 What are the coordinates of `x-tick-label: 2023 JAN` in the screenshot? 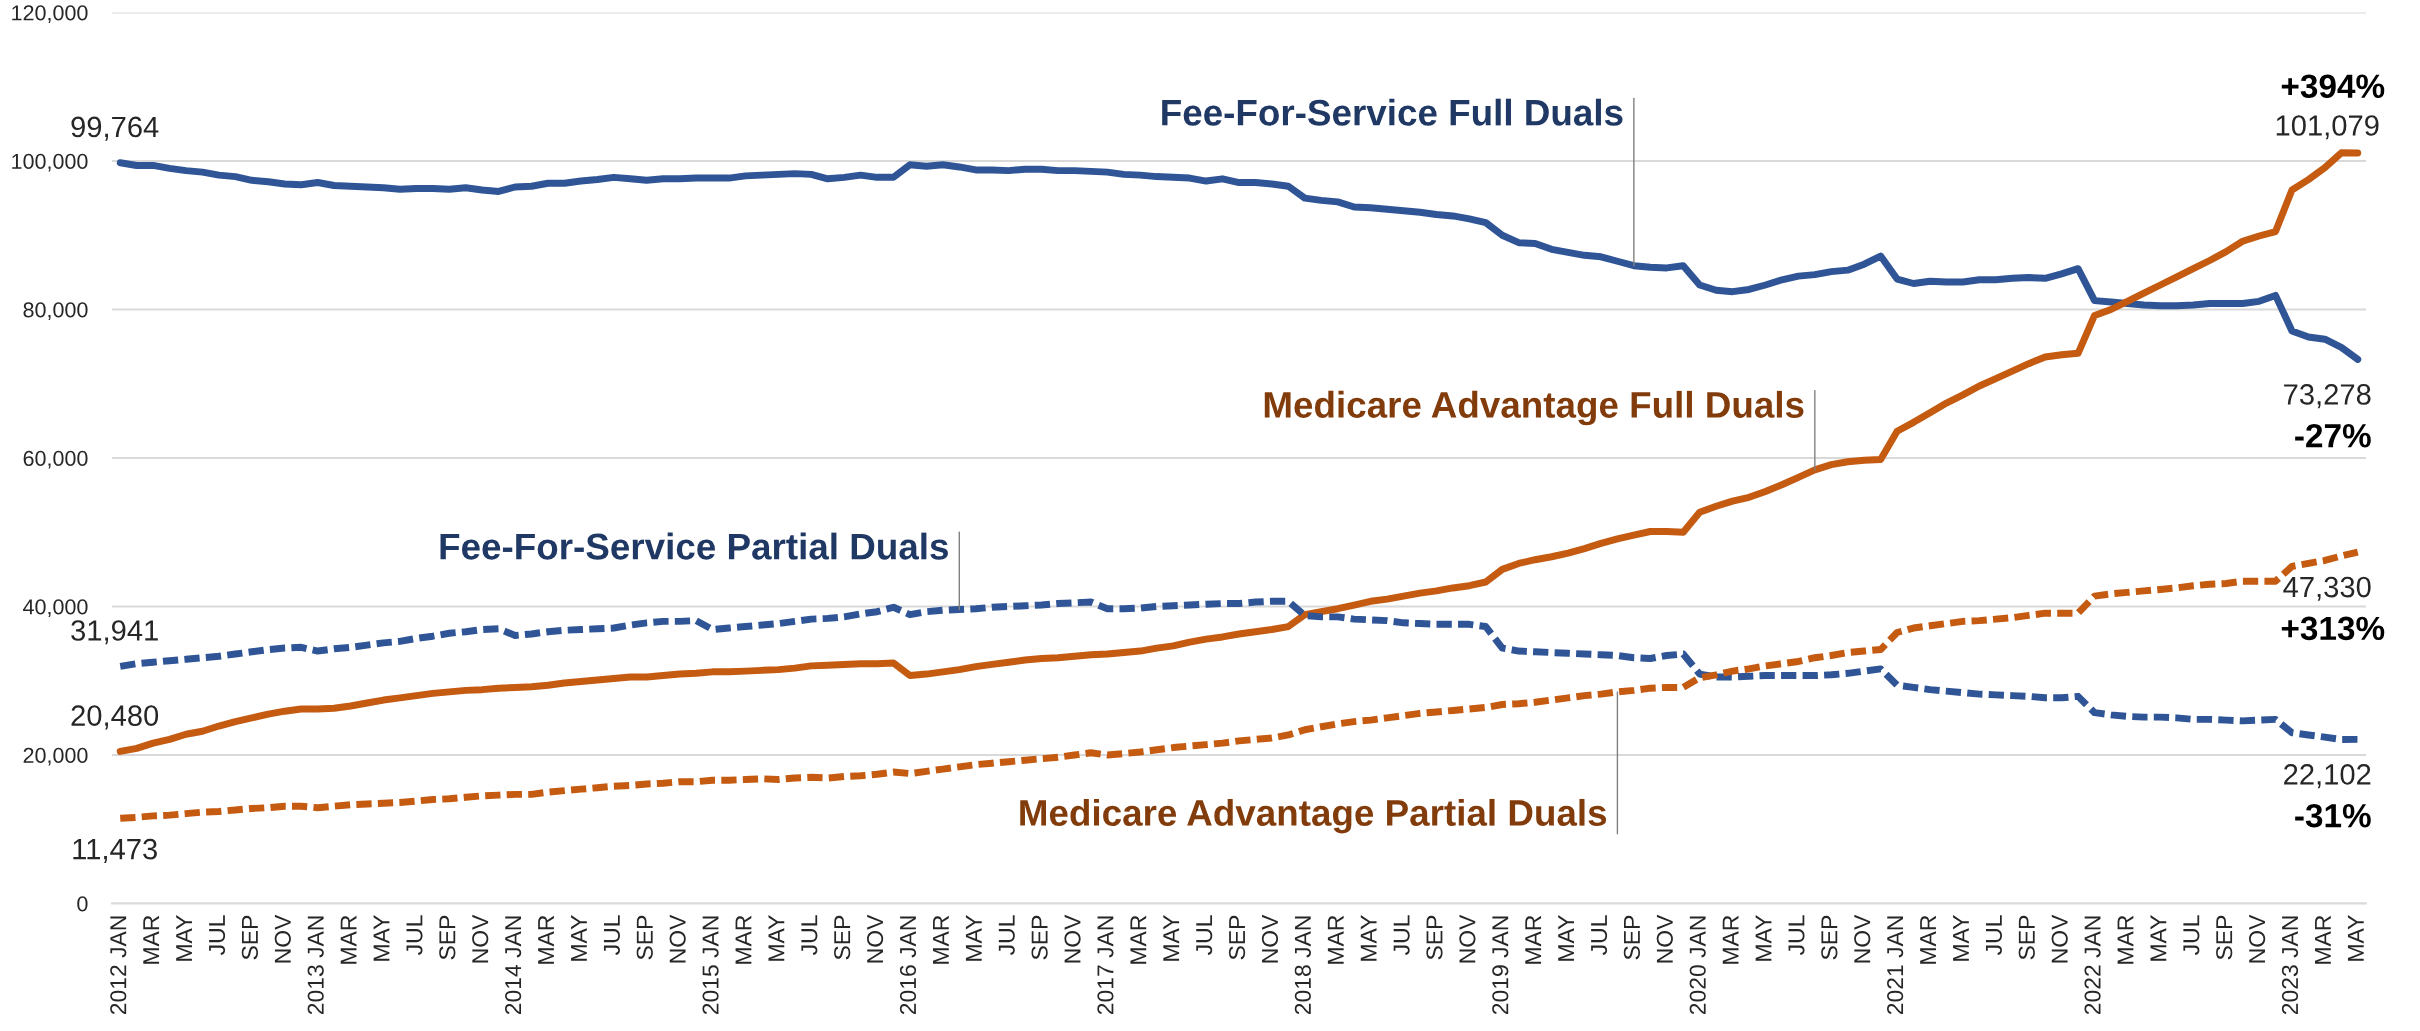 It's located at (2290, 965).